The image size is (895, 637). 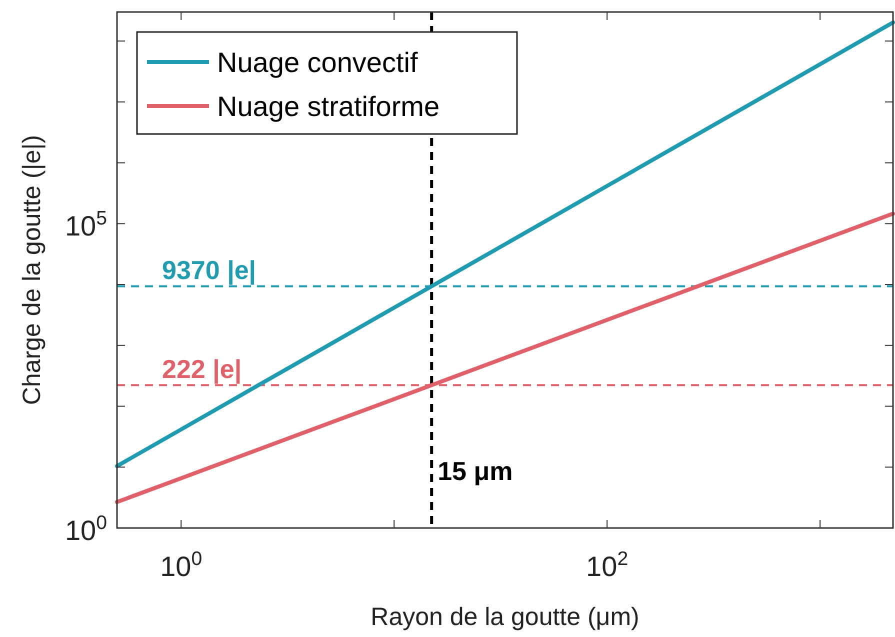 What do you see at coordinates (607, 565) in the screenshot?
I see `x-tick-label: 10$^{2}$` at bounding box center [607, 565].